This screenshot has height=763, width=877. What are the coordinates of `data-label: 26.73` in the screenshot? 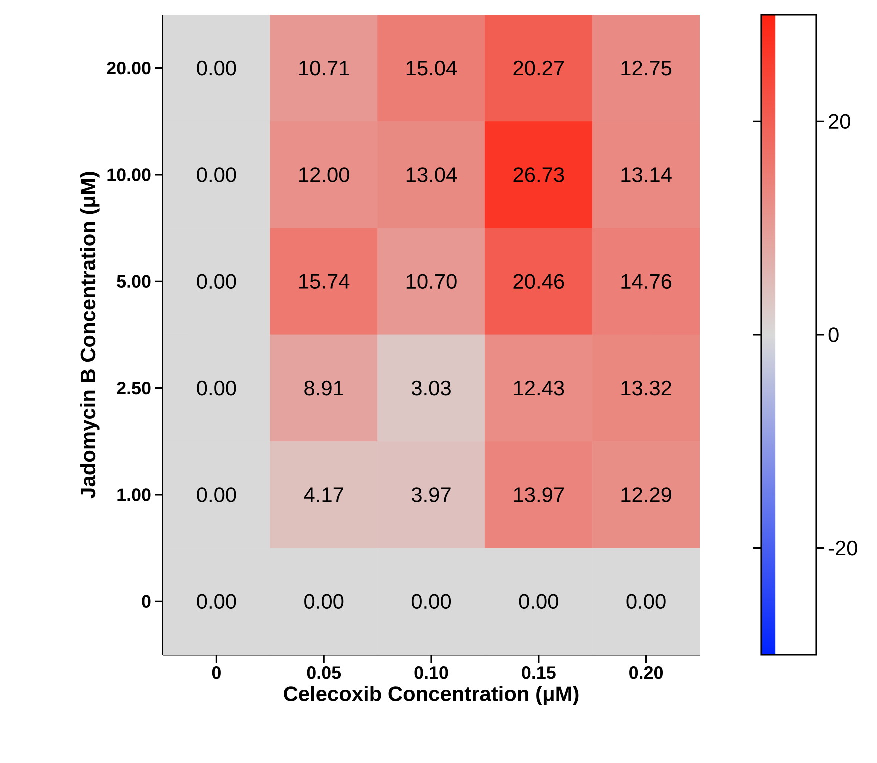 It's located at (539, 175).